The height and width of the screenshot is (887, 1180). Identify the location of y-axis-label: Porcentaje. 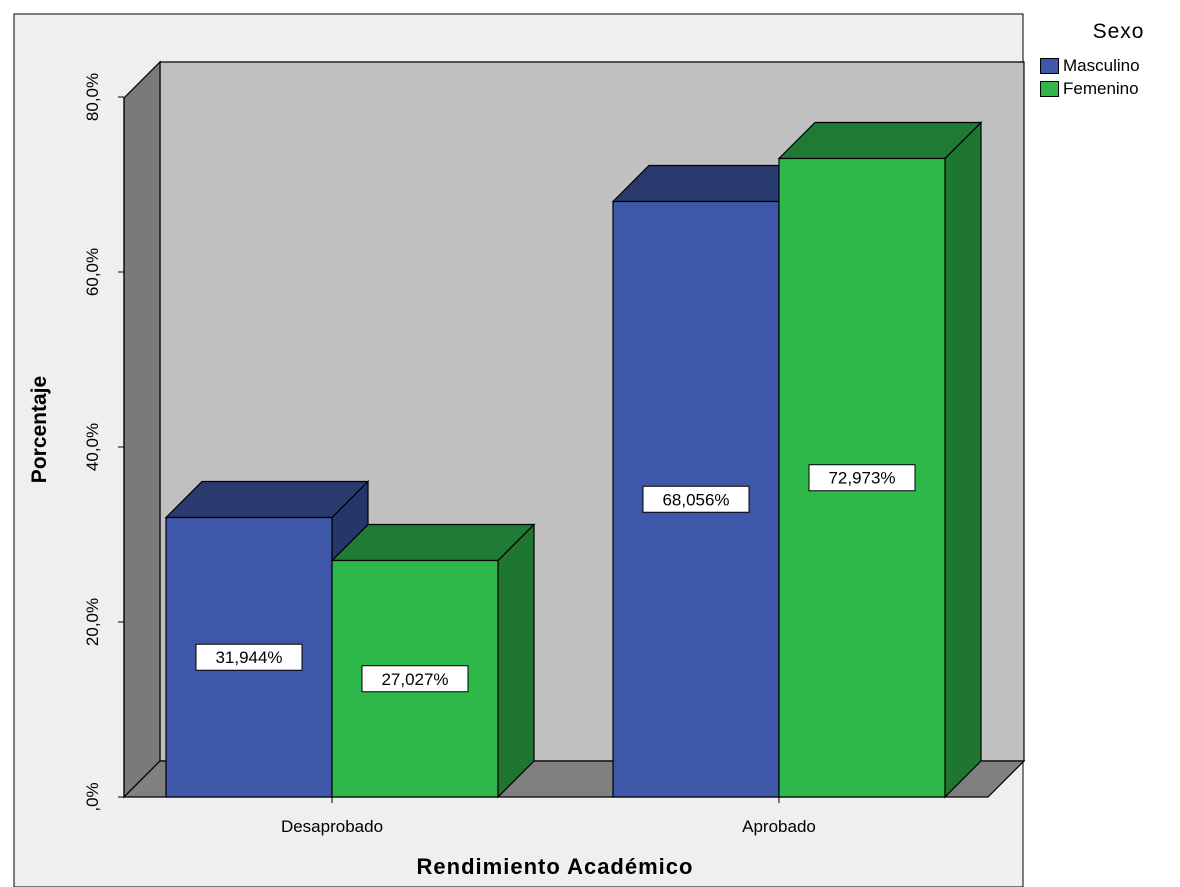
(39, 429).